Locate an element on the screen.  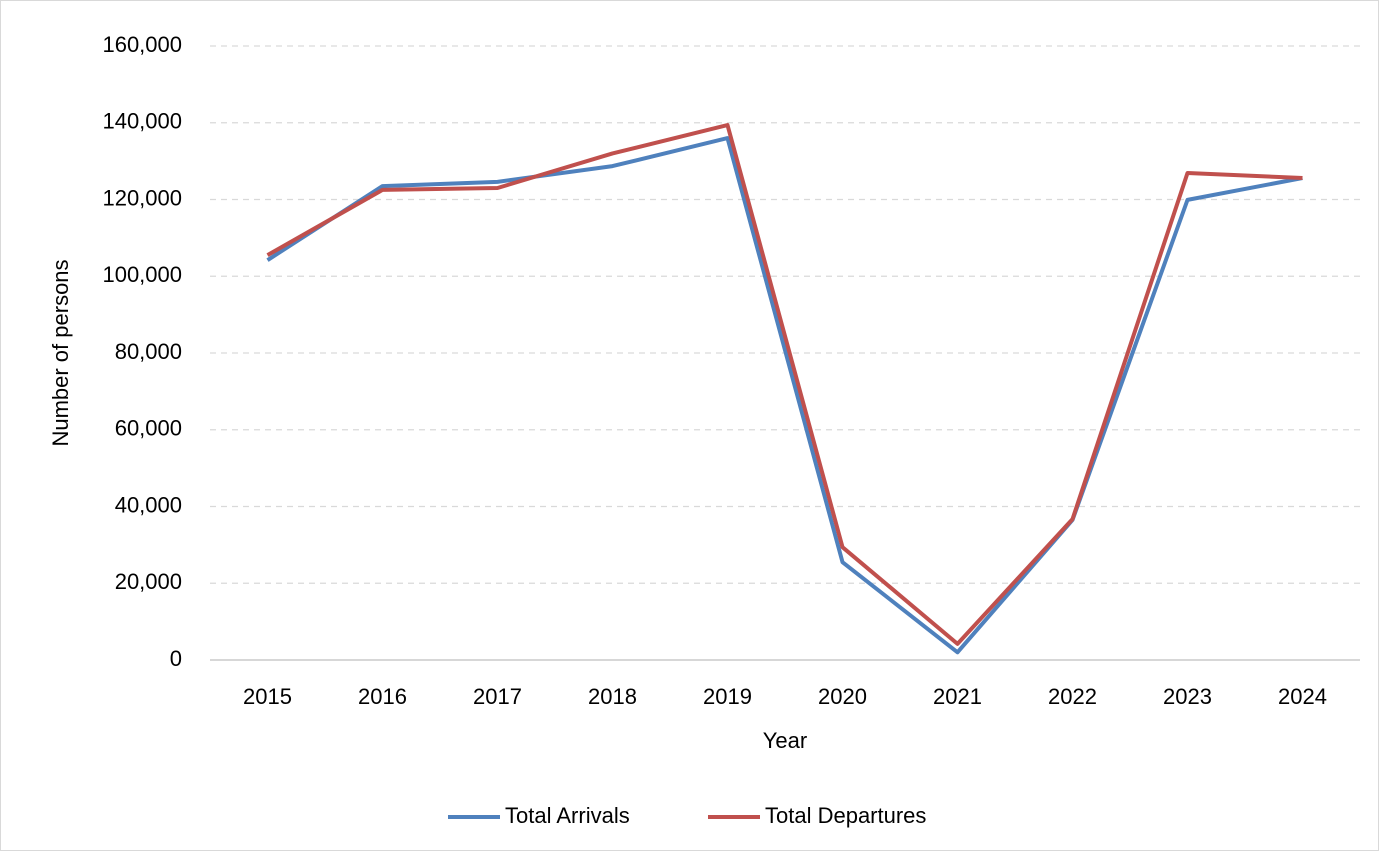
x-tick-label: 2015 is located at coordinates (267, 696).